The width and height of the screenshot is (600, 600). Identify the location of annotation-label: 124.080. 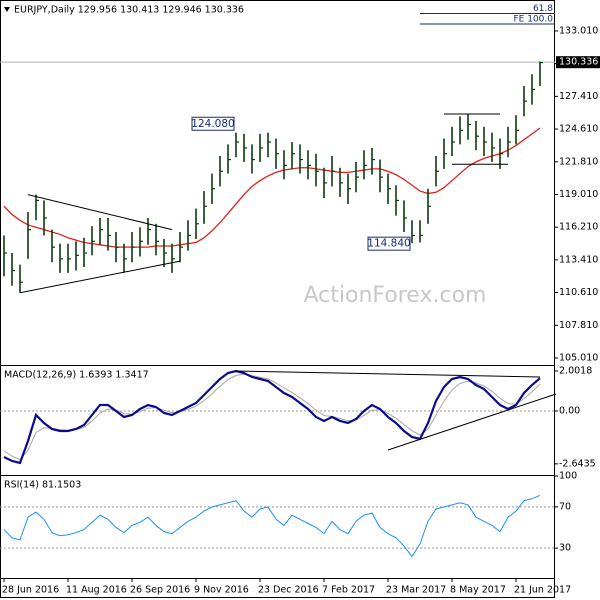
(212, 124).